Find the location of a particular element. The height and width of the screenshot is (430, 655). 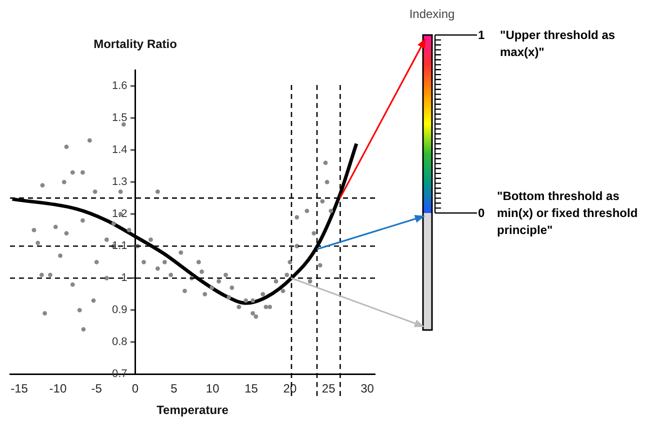

x-tick-label: -10 is located at coordinates (58, 389).